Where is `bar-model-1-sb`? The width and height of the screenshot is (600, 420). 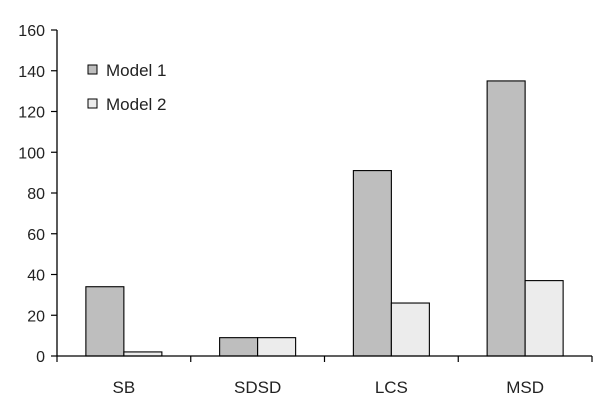 bar-model-1-sb is located at coordinates (105, 321).